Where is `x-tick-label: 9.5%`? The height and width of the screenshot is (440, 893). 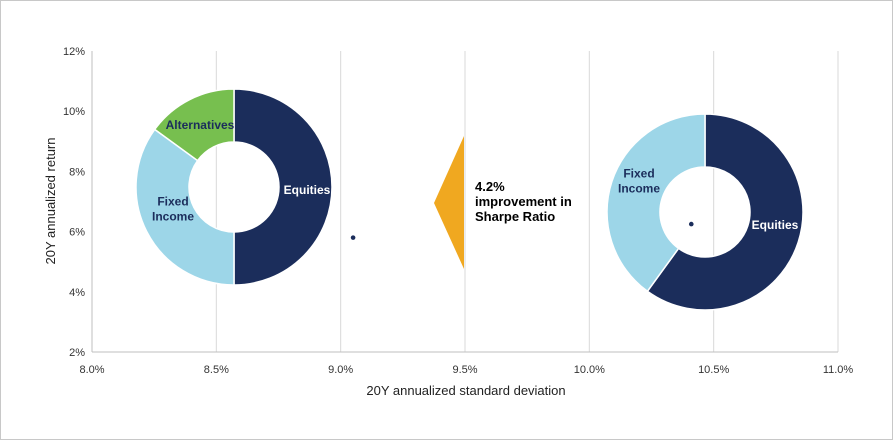
x-tick-label: 9.5% is located at coordinates (464, 370).